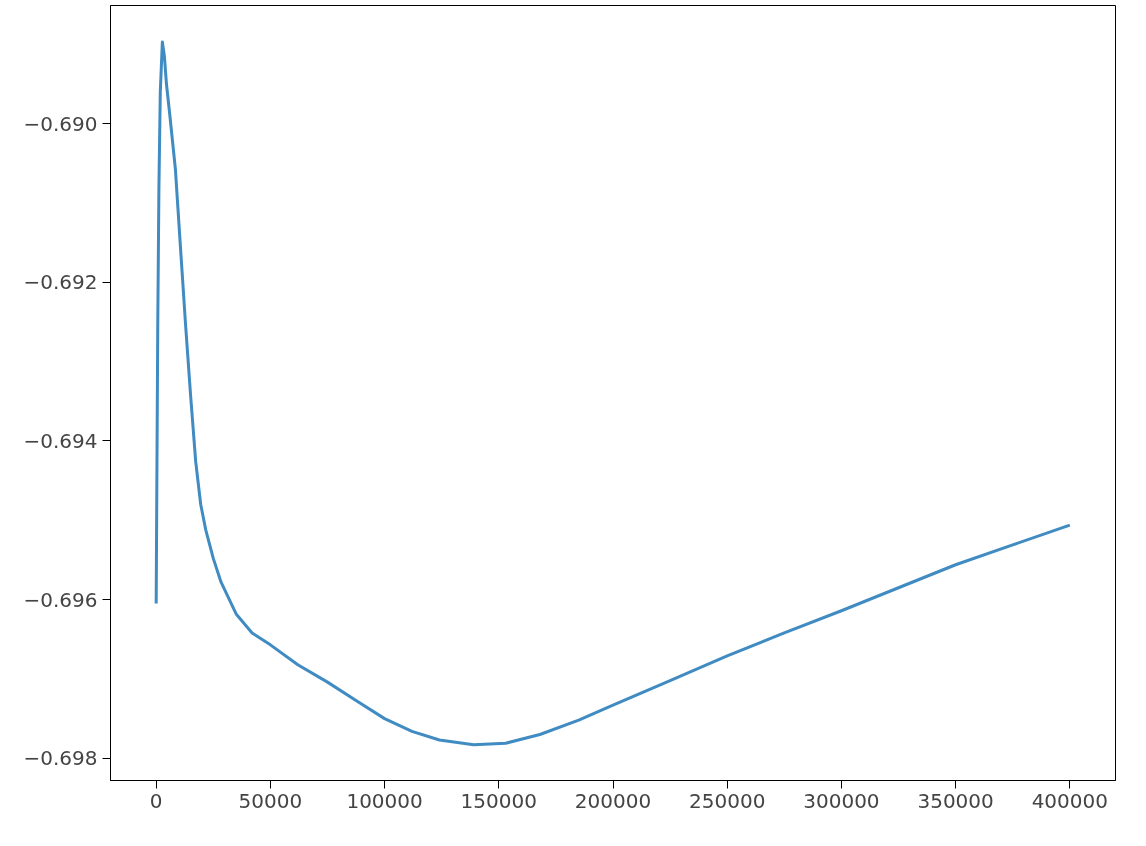 The height and width of the screenshot is (846, 1146). What do you see at coordinates (841, 800) in the screenshot?
I see `x-tick-label: 300000` at bounding box center [841, 800].